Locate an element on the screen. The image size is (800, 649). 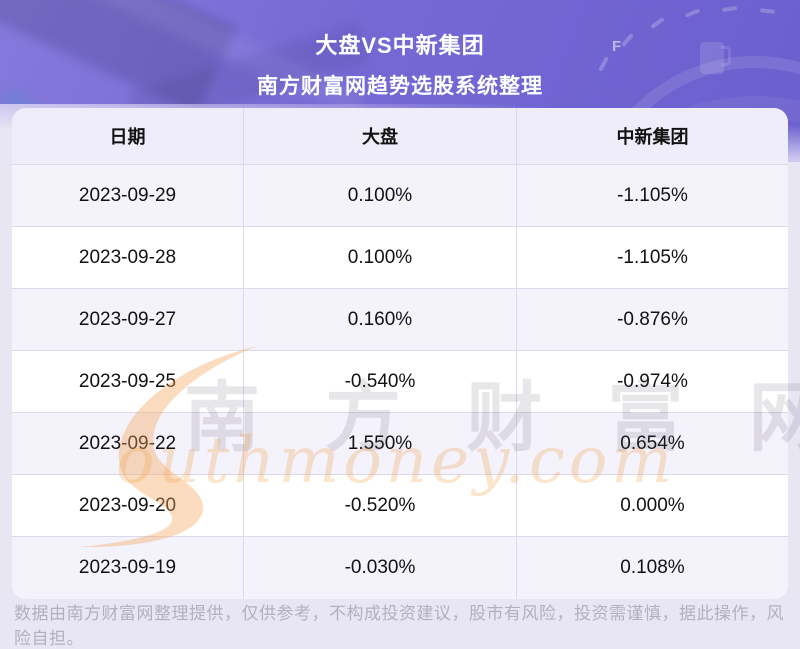
market-cell: 1.550% is located at coordinates (380, 444).